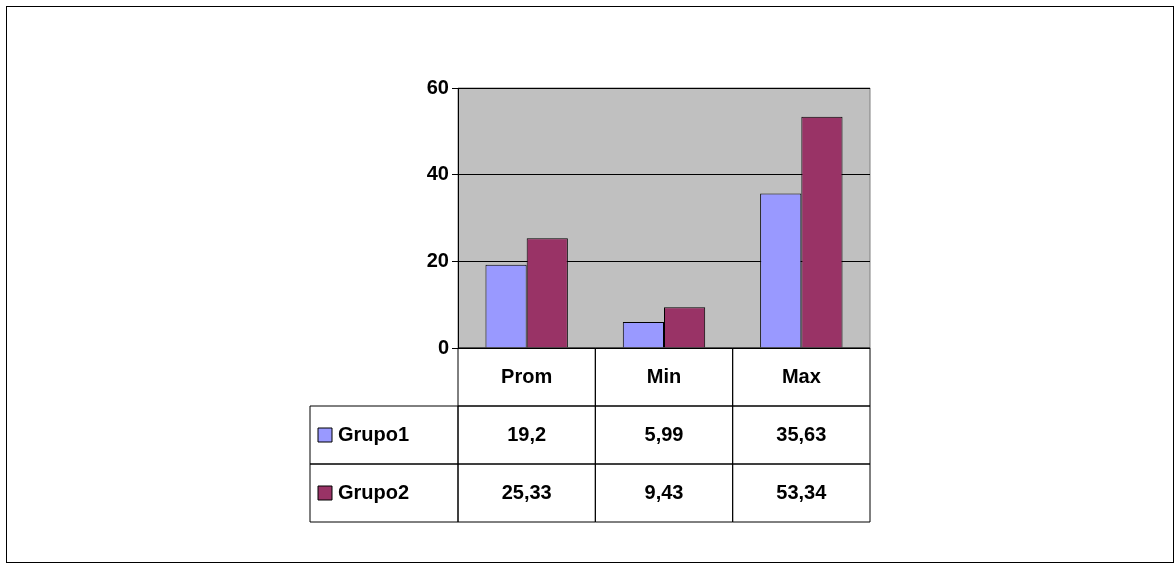 This screenshot has height=563, width=1174. I want to click on y-tick-label: 20, so click(437, 259).